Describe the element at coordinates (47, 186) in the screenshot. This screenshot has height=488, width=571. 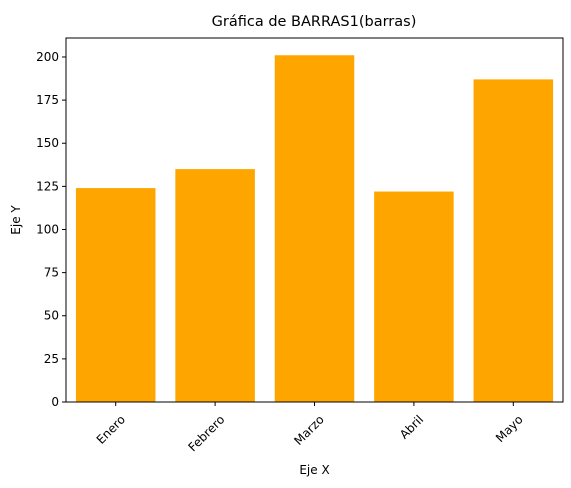
I see `y-tick-label: 125` at that location.